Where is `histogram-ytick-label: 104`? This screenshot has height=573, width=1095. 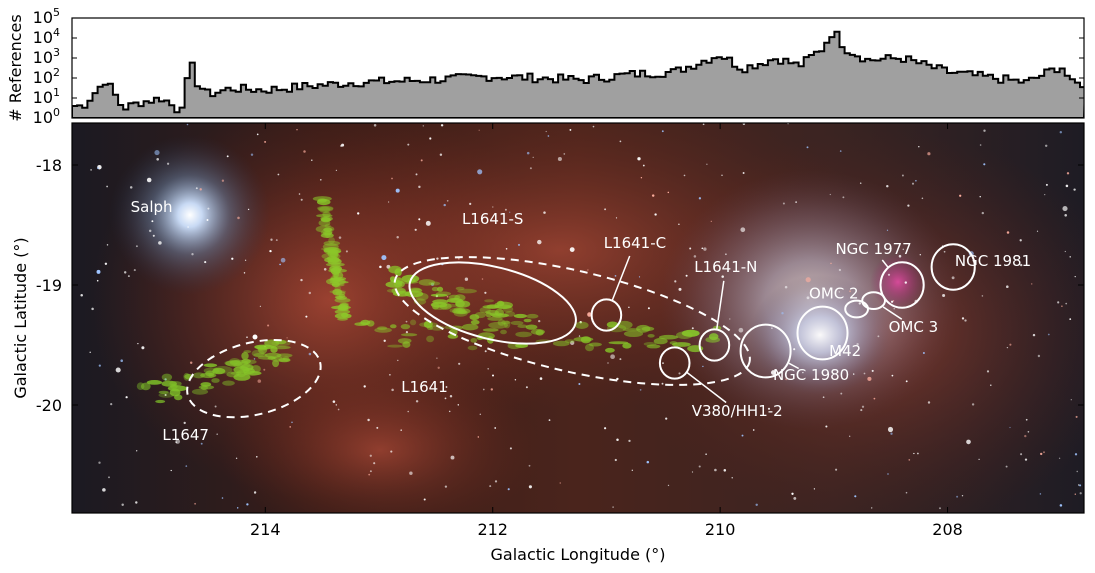
histogram-ytick-label: 104 is located at coordinates (46, 36).